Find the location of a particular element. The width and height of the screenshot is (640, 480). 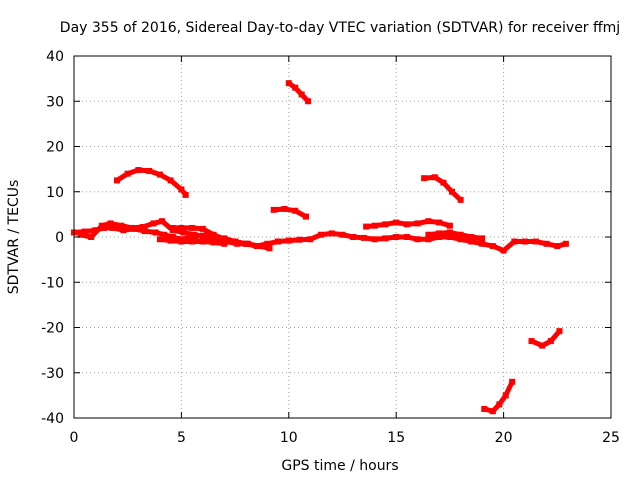

x-tick-label: 0 is located at coordinates (74, 438).